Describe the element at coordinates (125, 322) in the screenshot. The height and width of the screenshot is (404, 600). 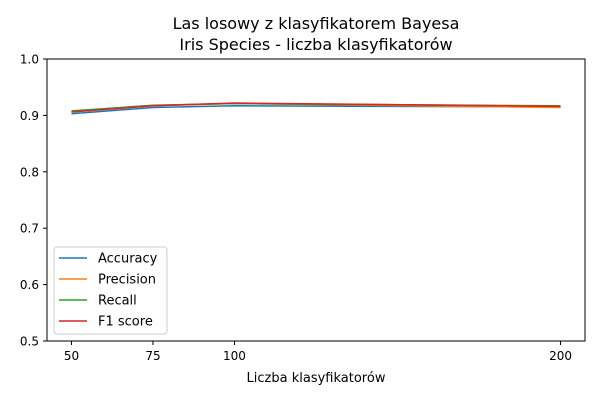
I see `legend-label-f1-score: F1 score` at that location.